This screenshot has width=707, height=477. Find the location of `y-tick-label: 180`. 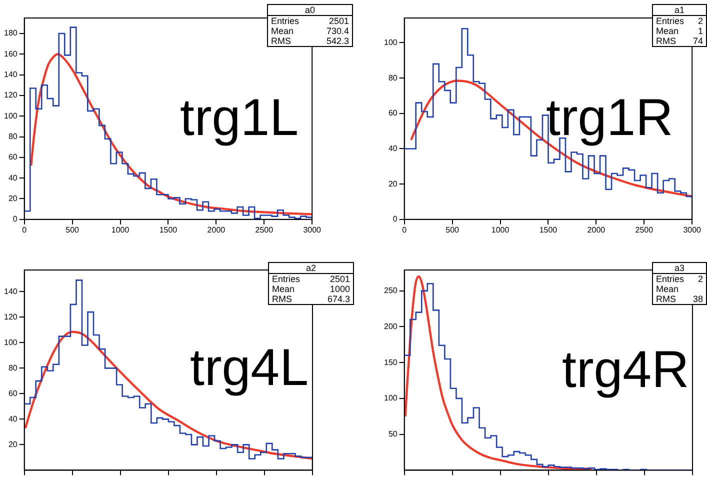

y-tick-label: 180 is located at coordinates (11, 33).